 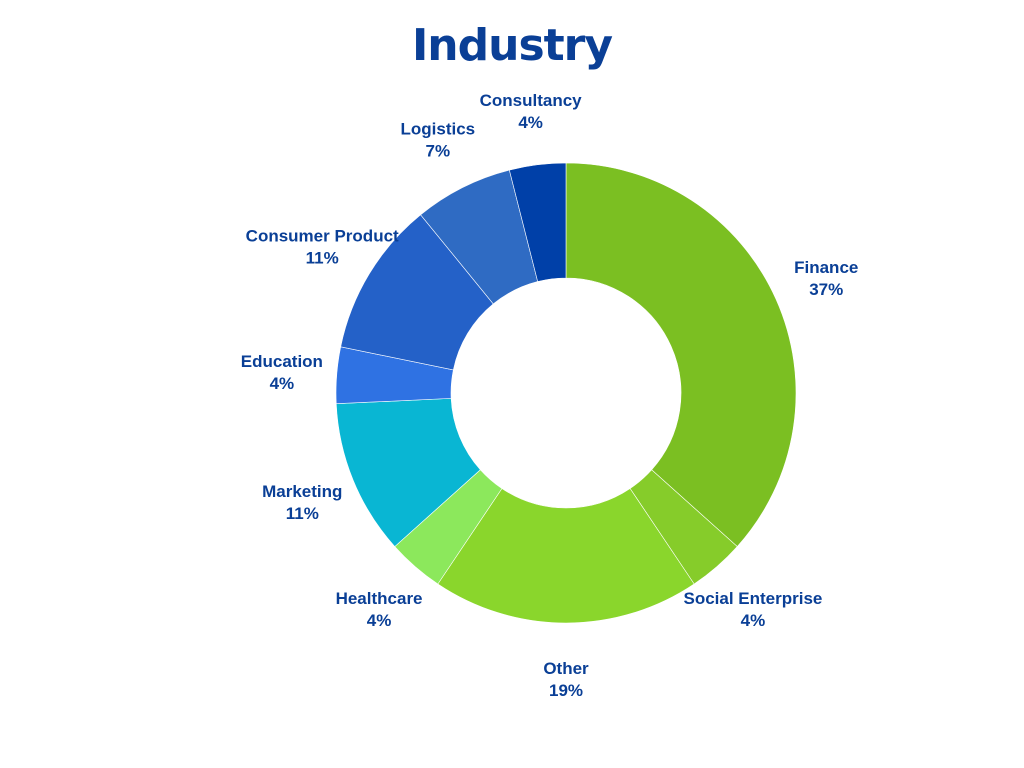 I want to click on slice-label-name: Social Enterprise, so click(x=752, y=598).